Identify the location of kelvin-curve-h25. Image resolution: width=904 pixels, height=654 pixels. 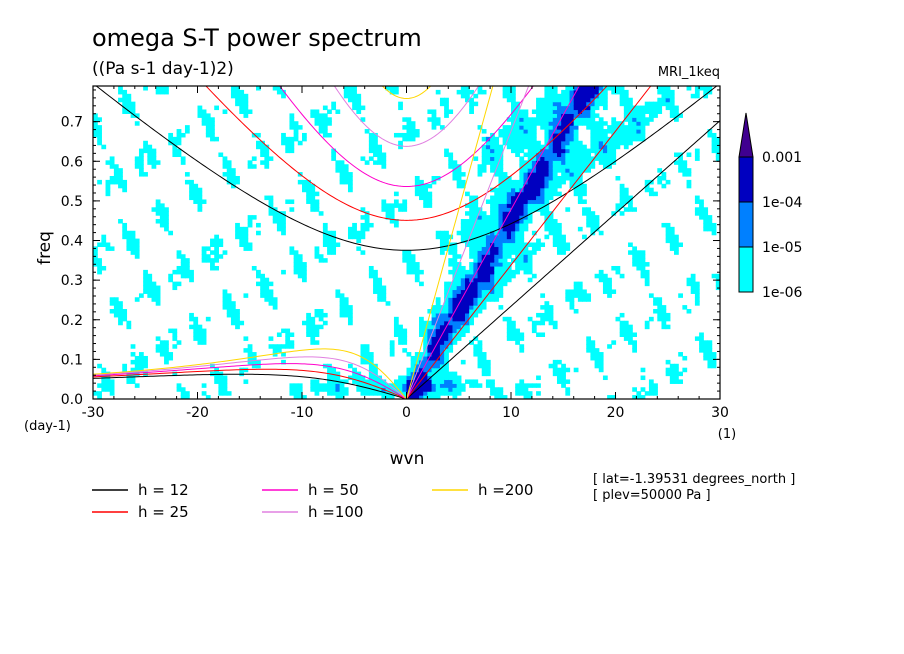
(529, 242).